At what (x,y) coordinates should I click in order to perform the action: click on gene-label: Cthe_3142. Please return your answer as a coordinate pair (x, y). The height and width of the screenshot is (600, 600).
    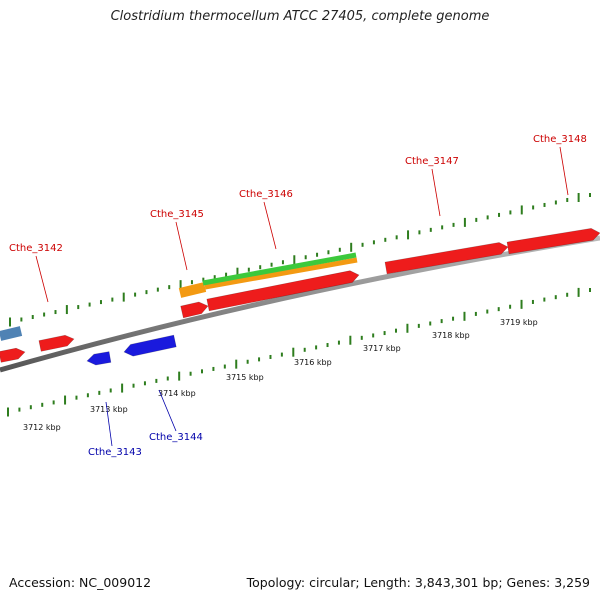
    Looking at the image, I should click on (36, 248).